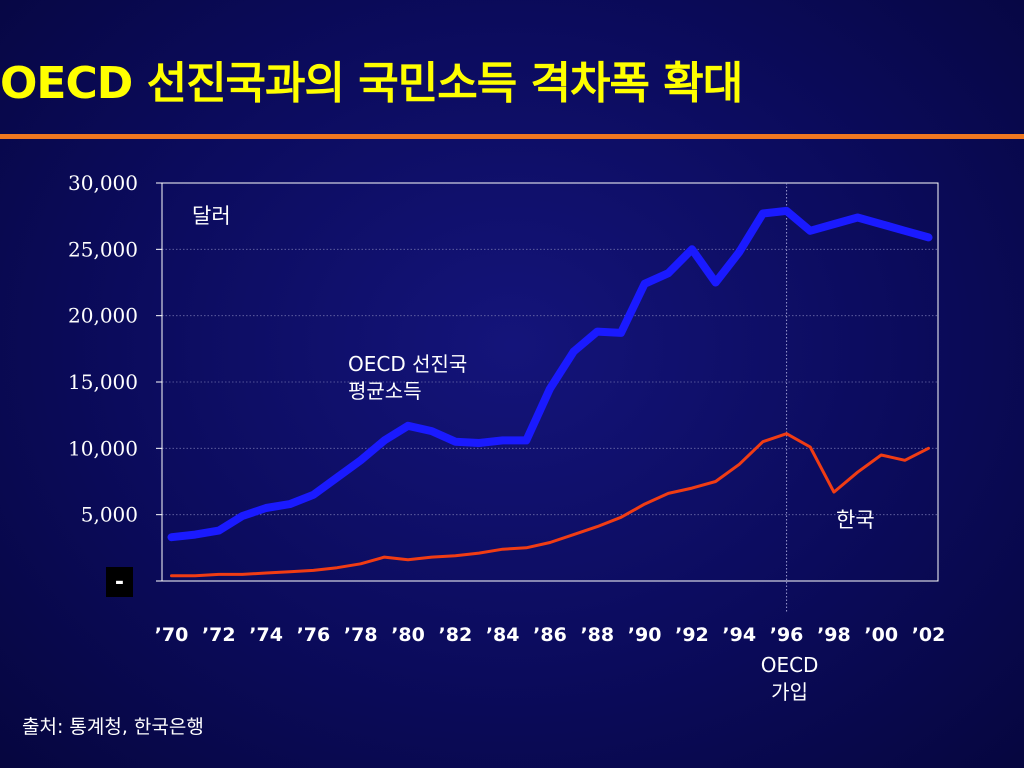 The height and width of the screenshot is (768, 1024). I want to click on slide-title: OECD 선진국과의 국민소득 격차폭 확대, so click(371, 83).